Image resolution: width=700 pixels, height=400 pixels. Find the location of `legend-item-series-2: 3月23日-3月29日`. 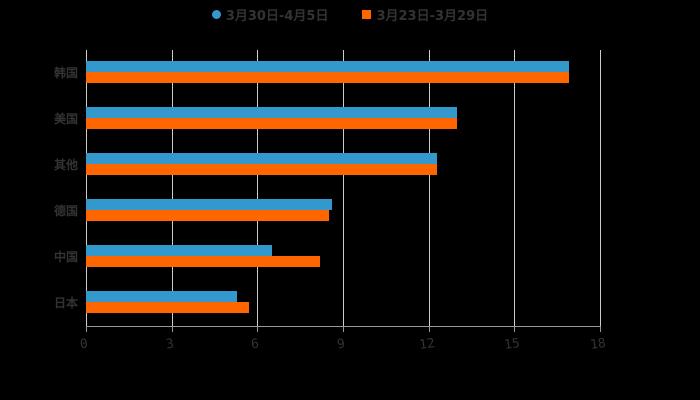

legend-item-series-2: 3月23日-3月29日 is located at coordinates (425, 14).